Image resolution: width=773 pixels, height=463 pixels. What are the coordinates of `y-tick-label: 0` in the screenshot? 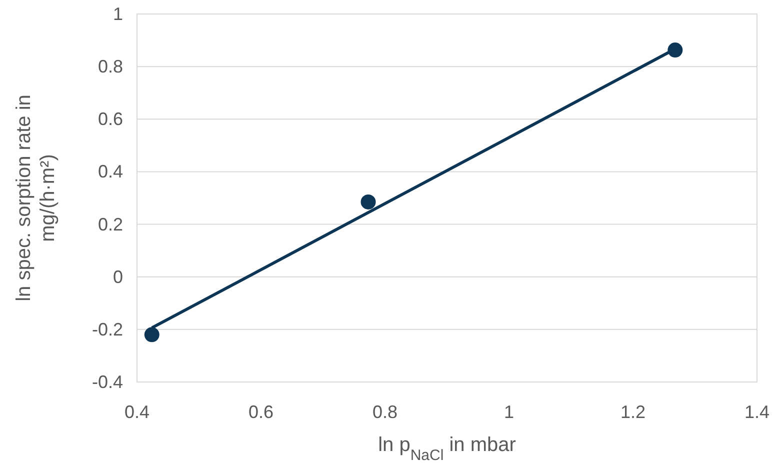 It's located at (117, 276).